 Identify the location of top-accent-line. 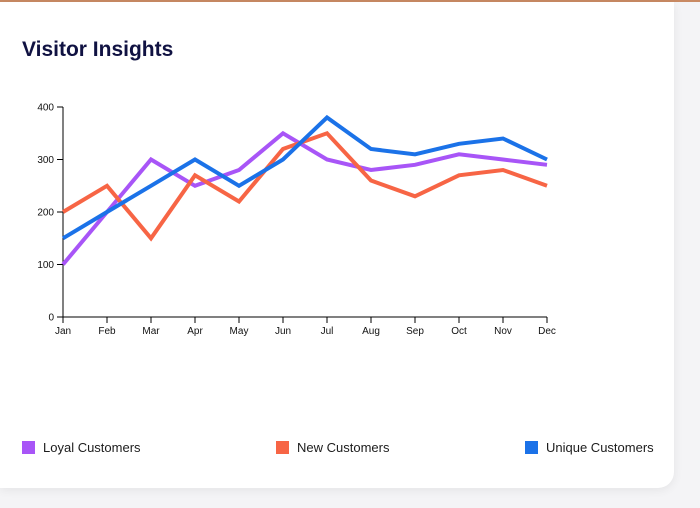
(350, 1).